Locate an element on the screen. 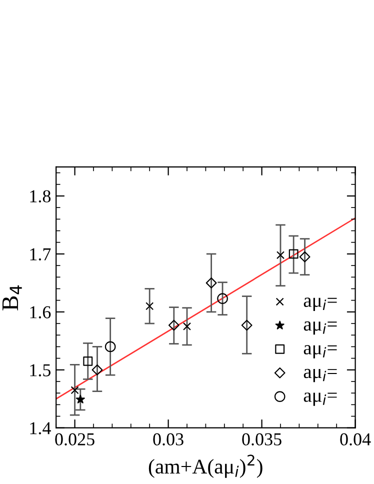  y-tick-label: 1.8 is located at coordinates (40, 196).